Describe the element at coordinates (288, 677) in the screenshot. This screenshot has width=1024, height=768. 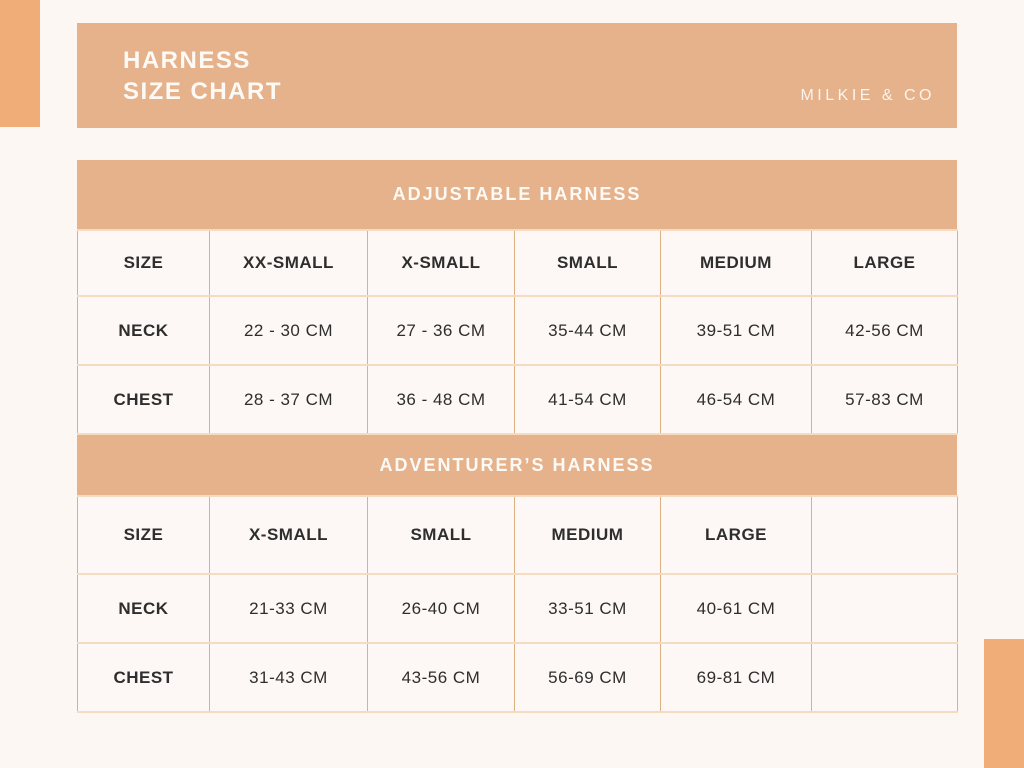
I see `value-cell: 31-43 CM` at that location.